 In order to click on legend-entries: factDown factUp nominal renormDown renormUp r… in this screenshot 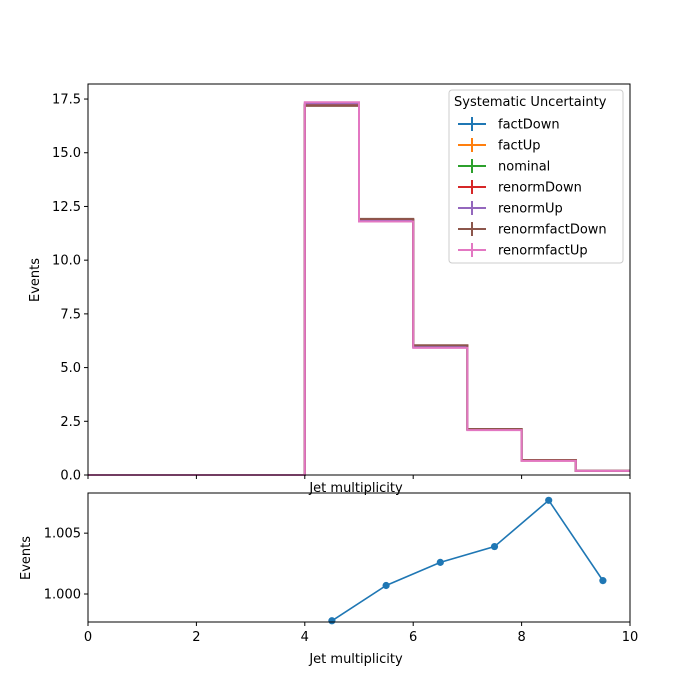, I will do `click(532, 188)`.